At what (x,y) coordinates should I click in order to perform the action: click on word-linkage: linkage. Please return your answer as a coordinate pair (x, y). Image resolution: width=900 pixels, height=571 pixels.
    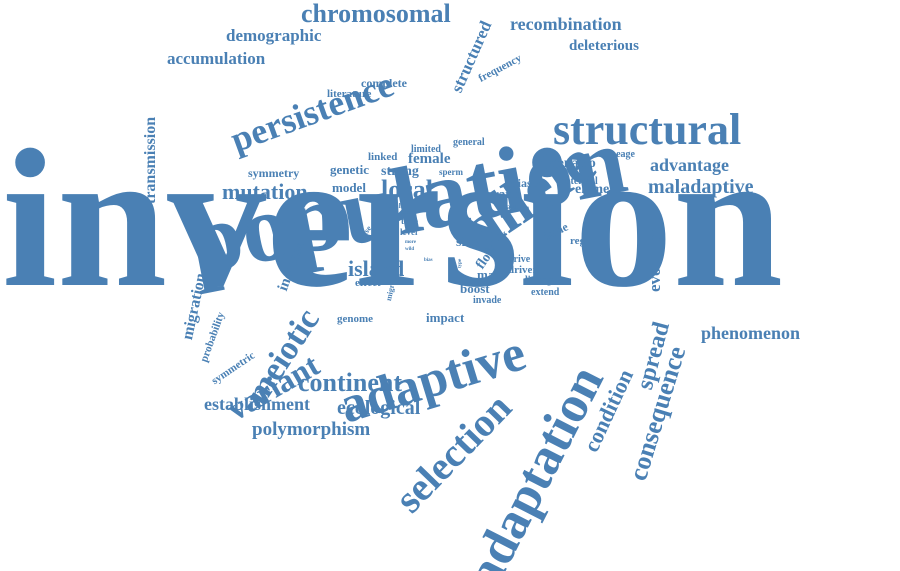
    Looking at the image, I should click on (541, 280).